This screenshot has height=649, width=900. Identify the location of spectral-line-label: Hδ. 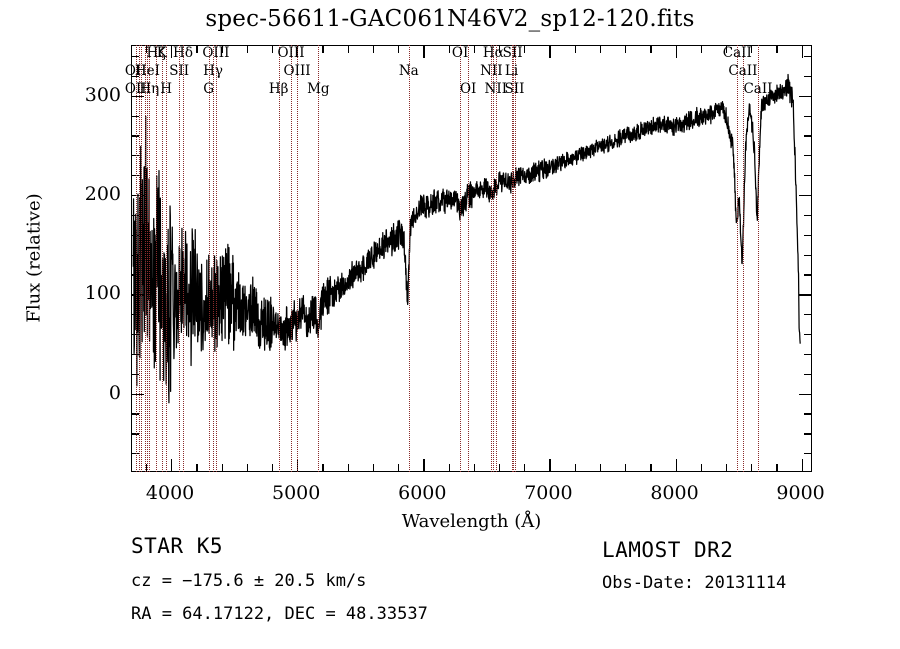
(183, 53).